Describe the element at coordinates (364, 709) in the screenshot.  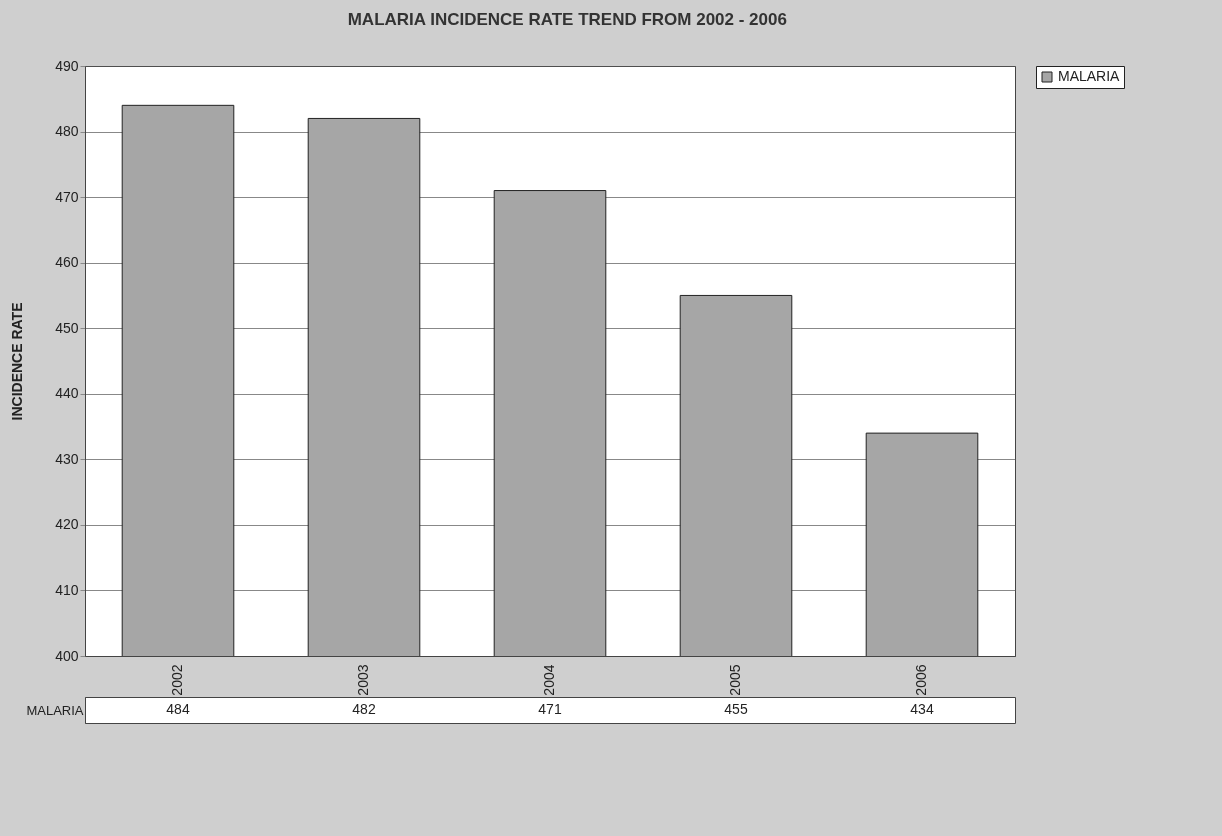
I see `data-label: 482` at that location.